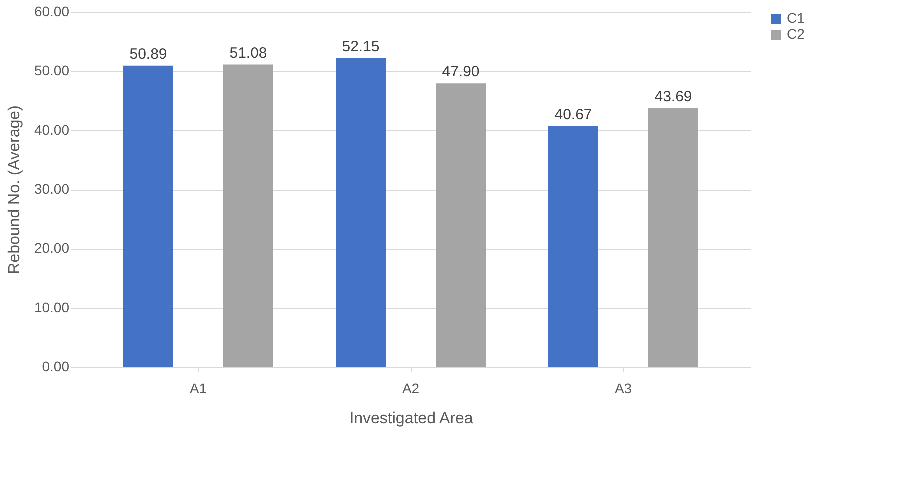  I want to click on data-label: 52.15, so click(361, 47).